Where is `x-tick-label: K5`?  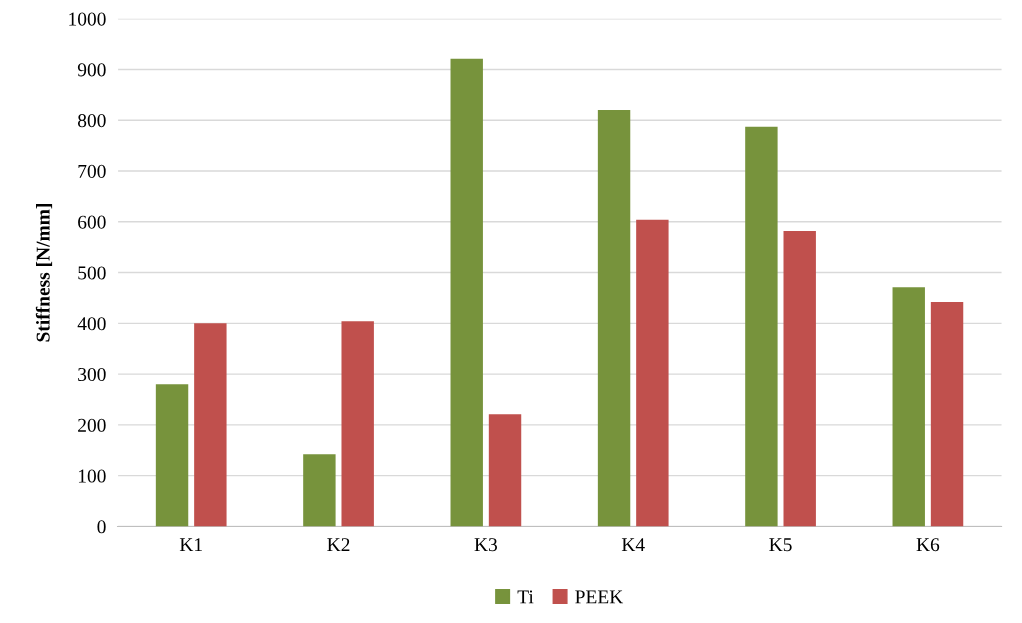 x-tick-label: K5 is located at coordinates (780, 545).